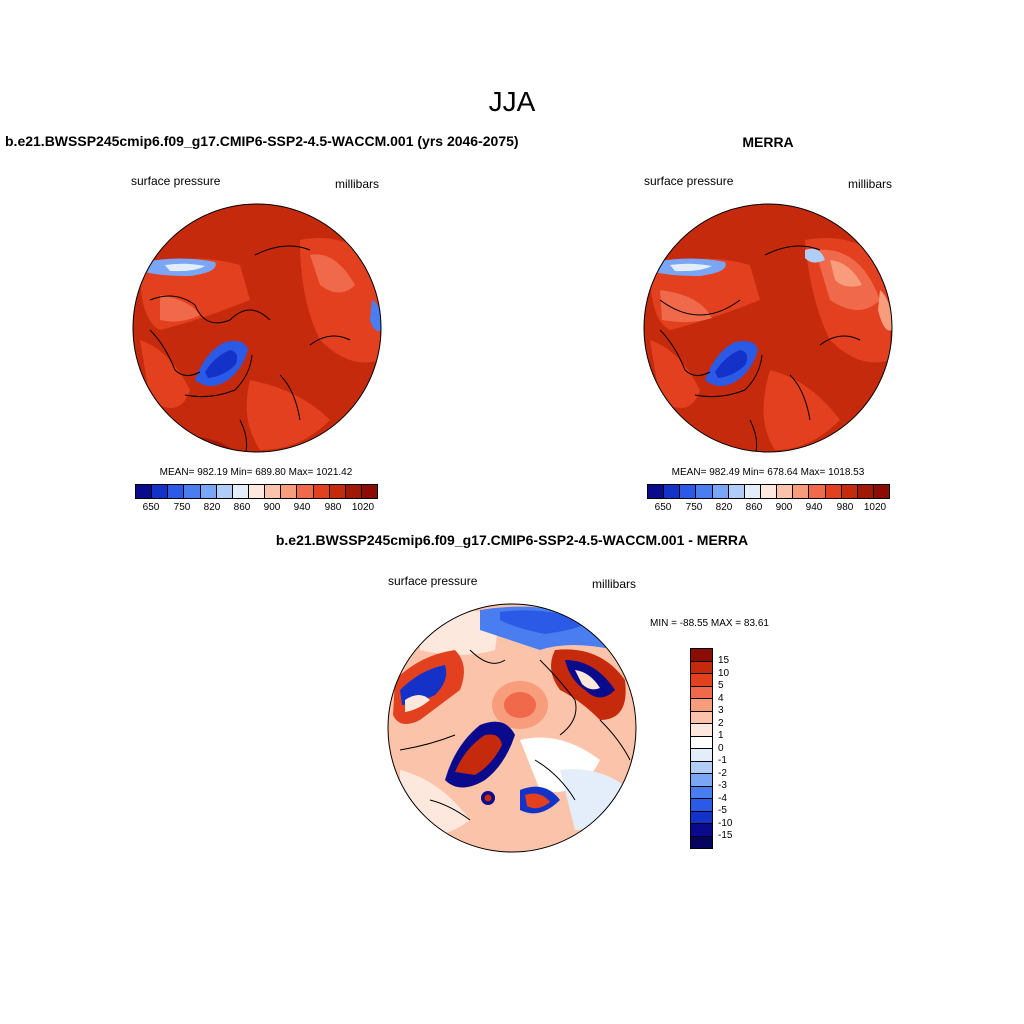 This screenshot has height=1024, width=1024. Describe the element at coordinates (722, 785) in the screenshot. I see `panel3-tick-label: -3` at that location.